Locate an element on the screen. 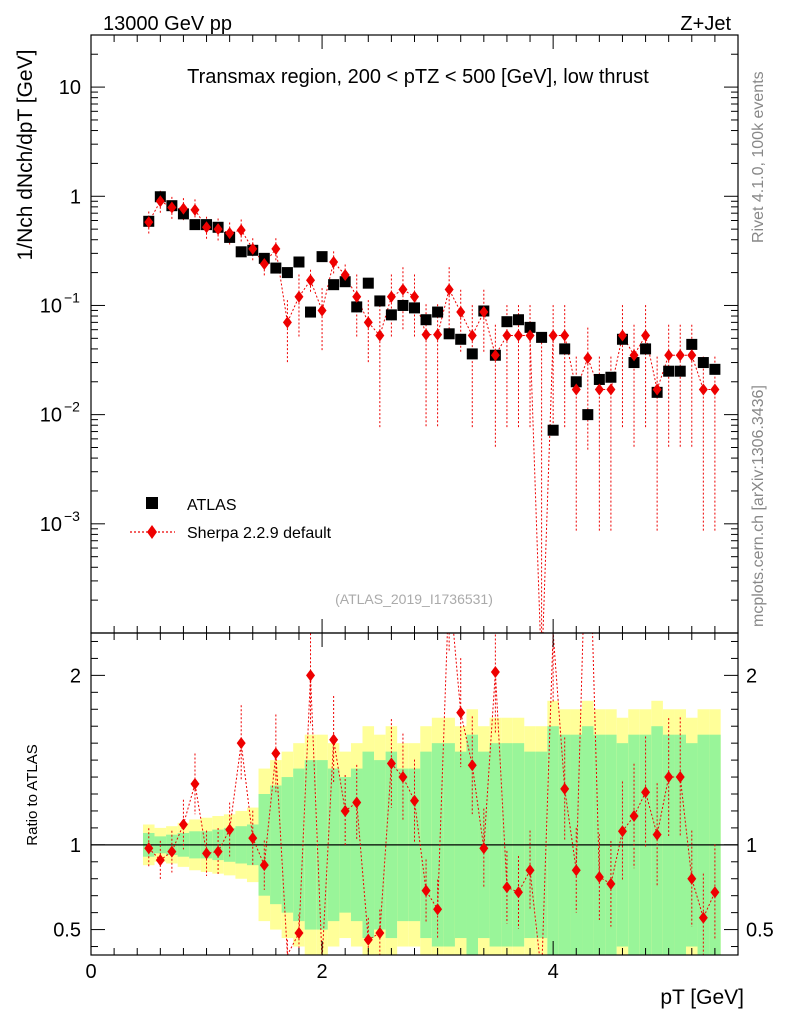 This screenshot has height=1024, width=786. legend-sherpa-label: Sherpa 2.2.9 default is located at coordinates (259, 533).